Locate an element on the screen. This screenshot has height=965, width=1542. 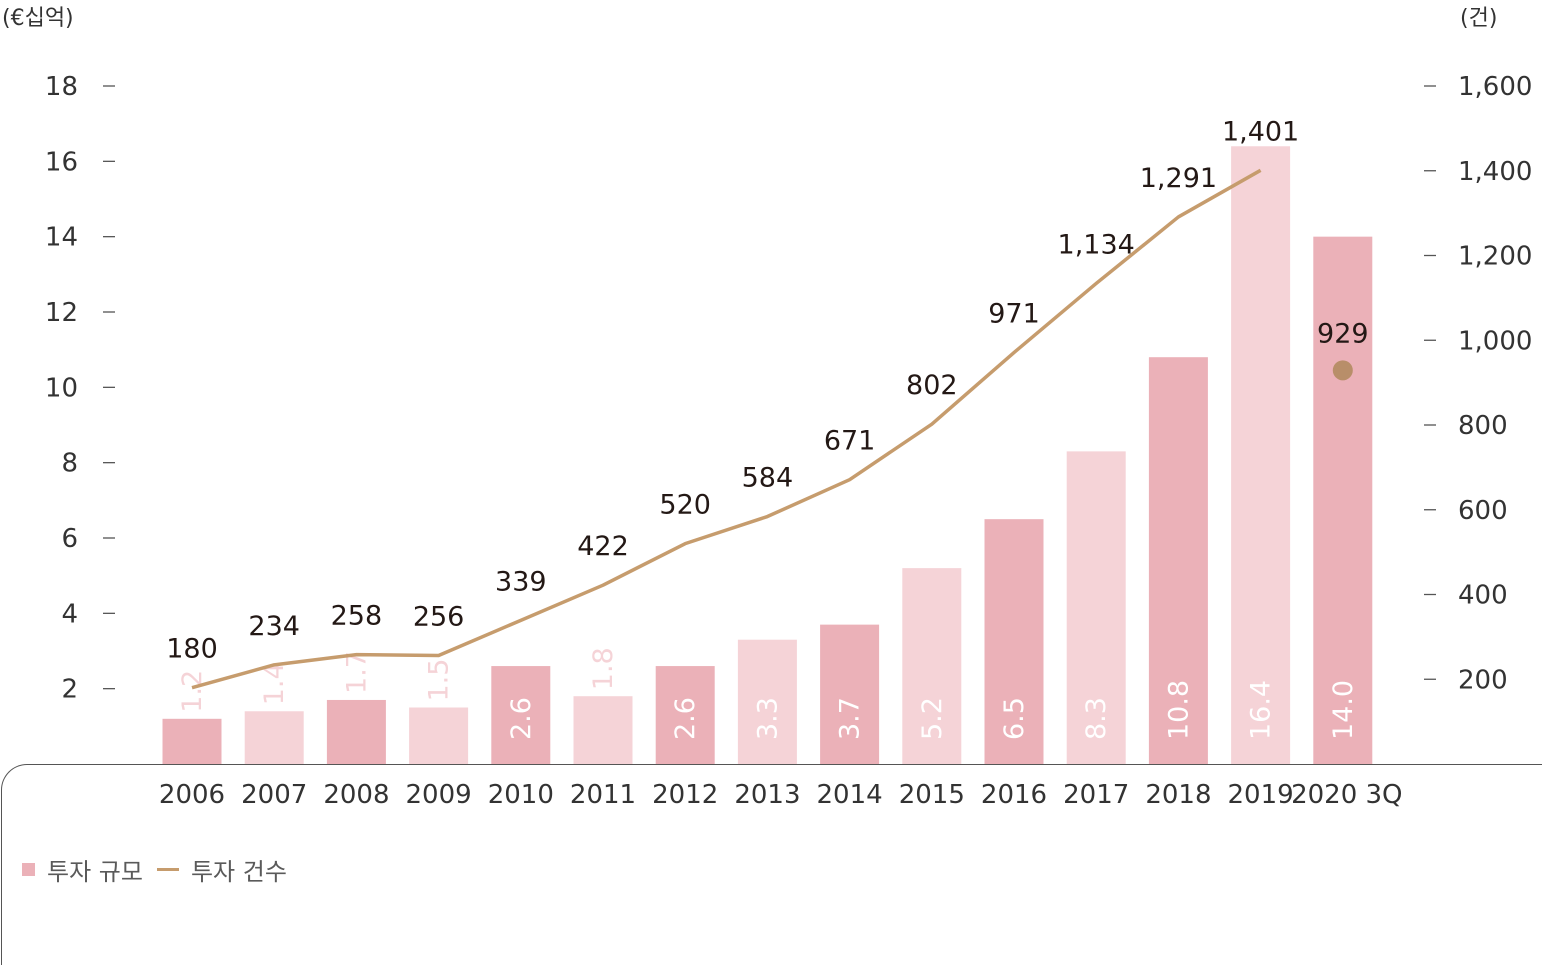
right-tick-label: 1,000 is located at coordinates (1495, 341).